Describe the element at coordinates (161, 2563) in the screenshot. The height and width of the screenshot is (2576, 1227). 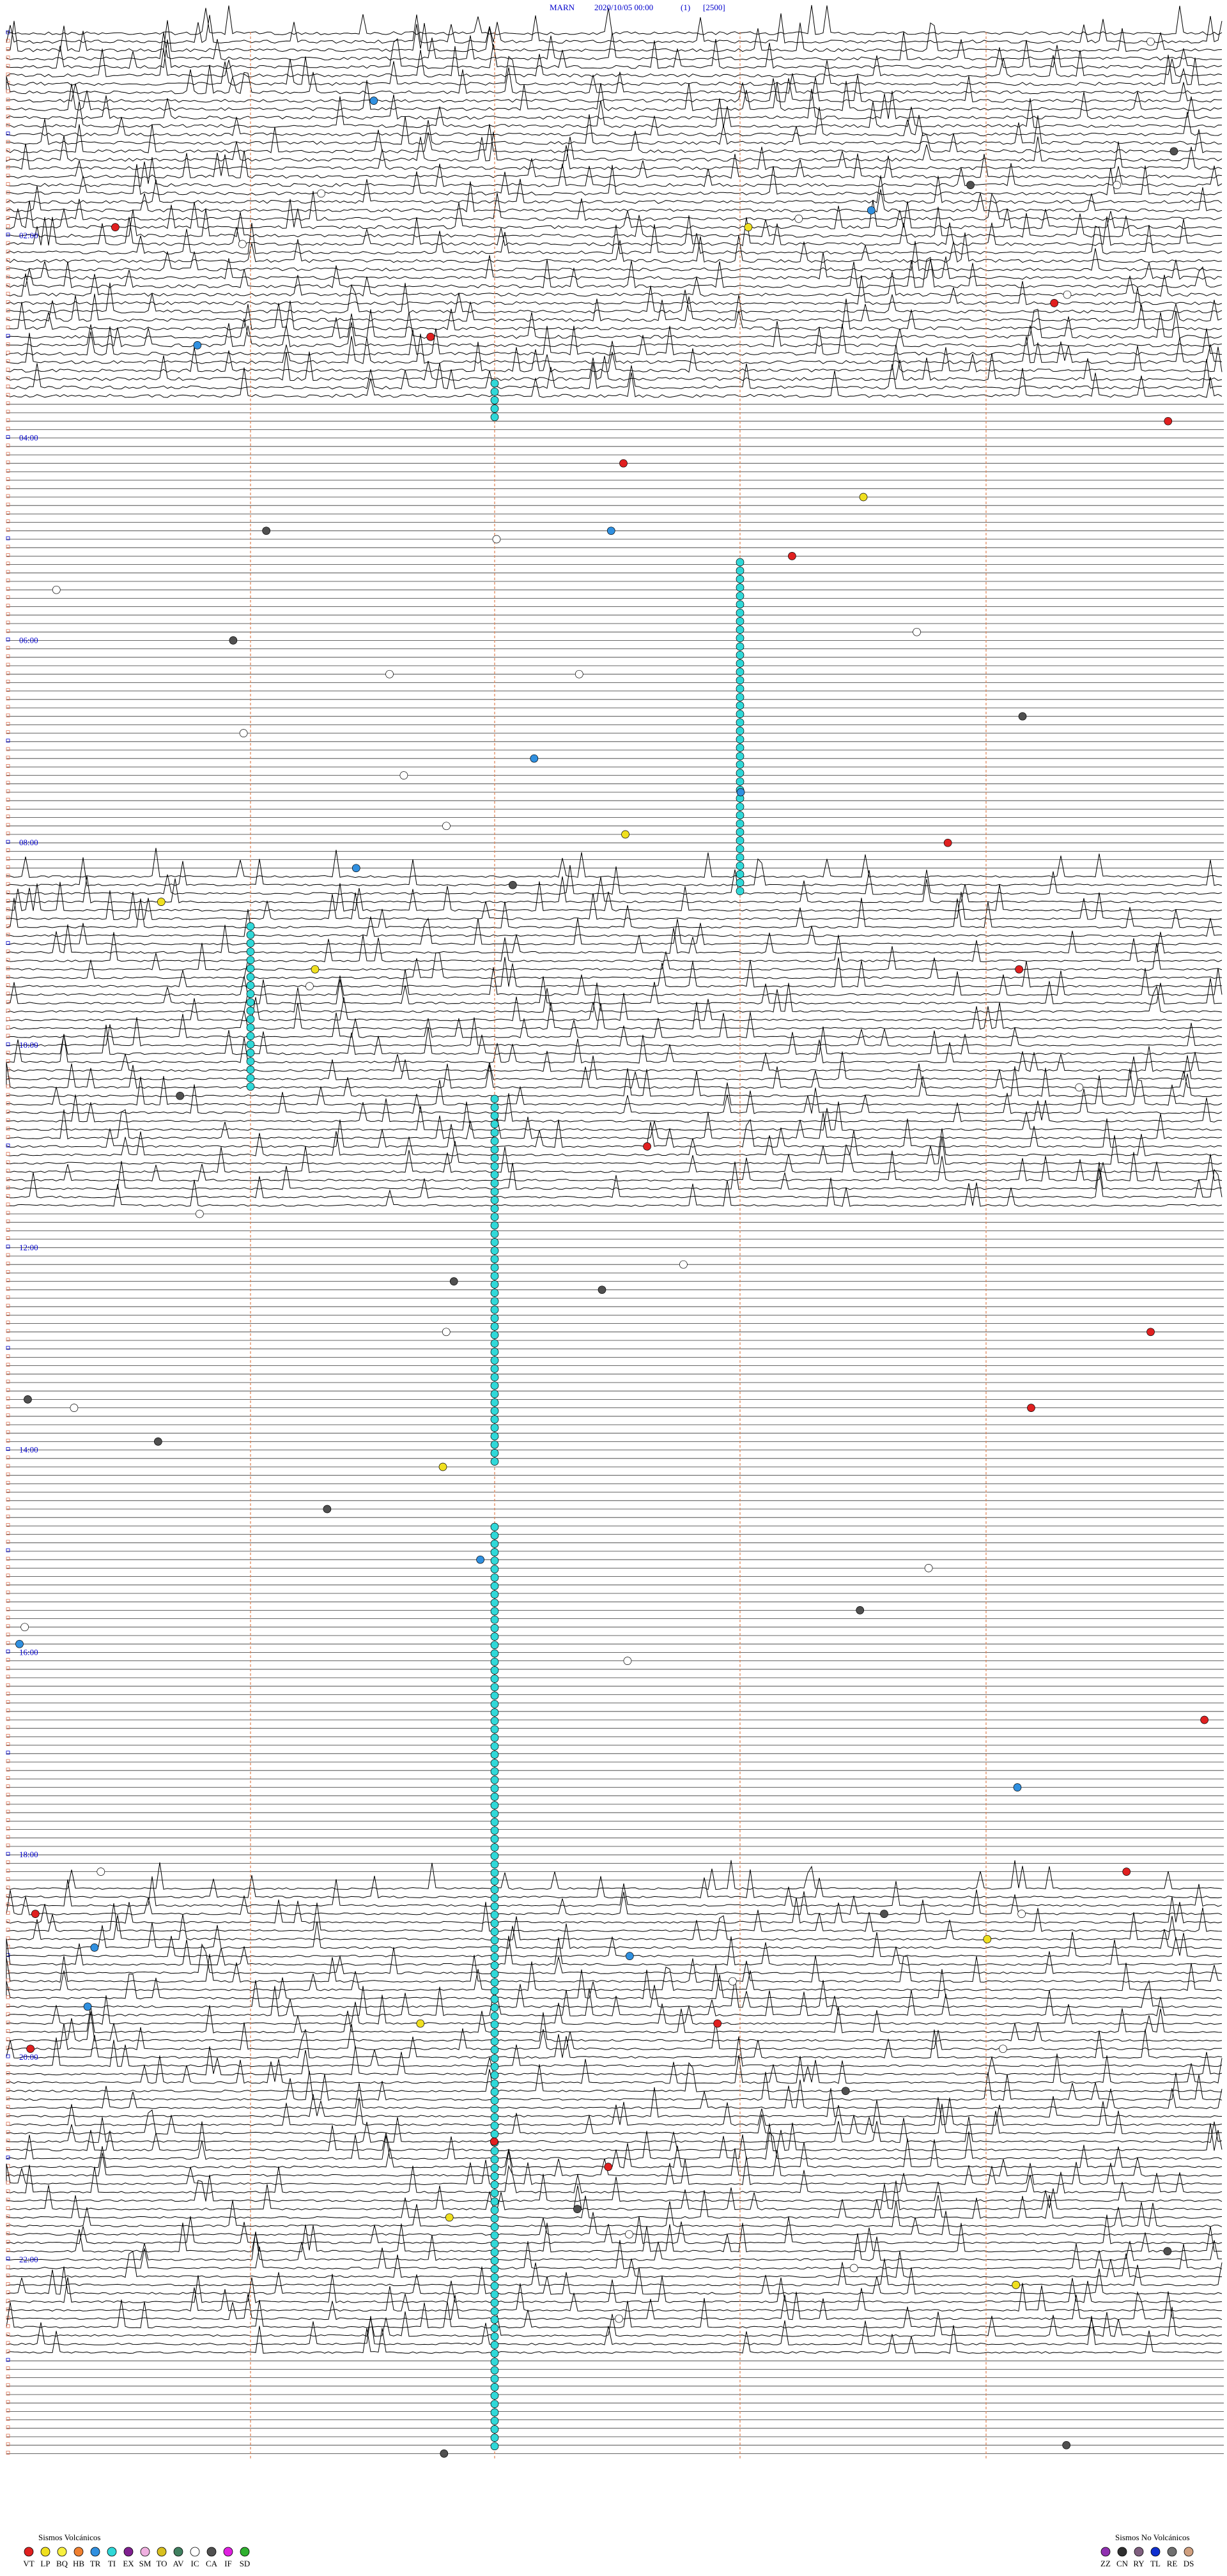
I see `legend-code: TO` at that location.